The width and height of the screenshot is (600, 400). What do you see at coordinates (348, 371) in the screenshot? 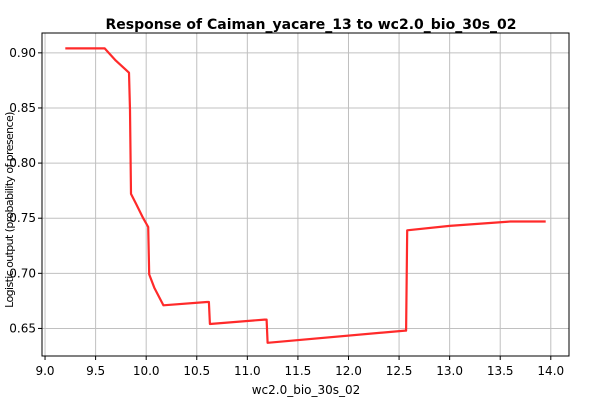
I see `x-tick-label: 12.0` at bounding box center [348, 371].